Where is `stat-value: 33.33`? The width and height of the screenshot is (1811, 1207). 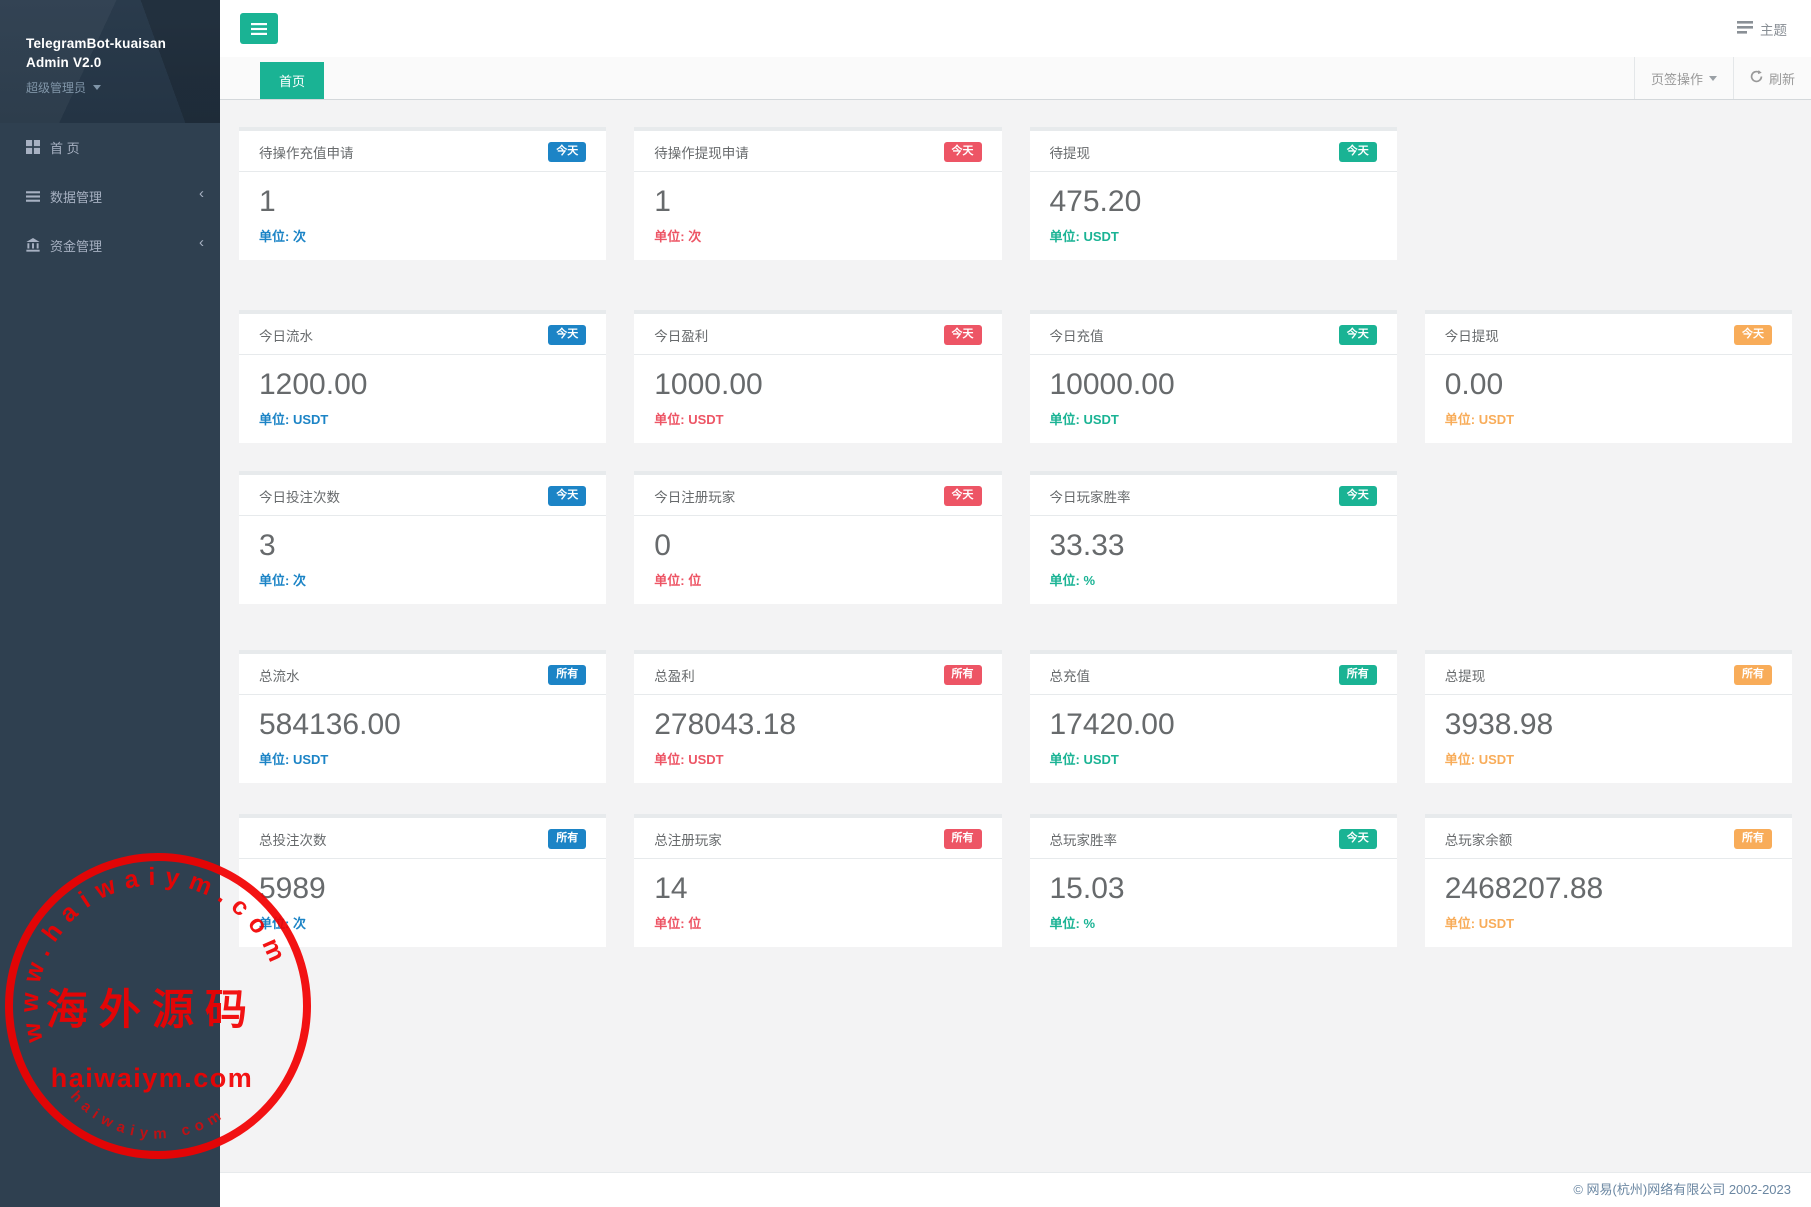
stat-value: 33.33 is located at coordinates (1087, 545).